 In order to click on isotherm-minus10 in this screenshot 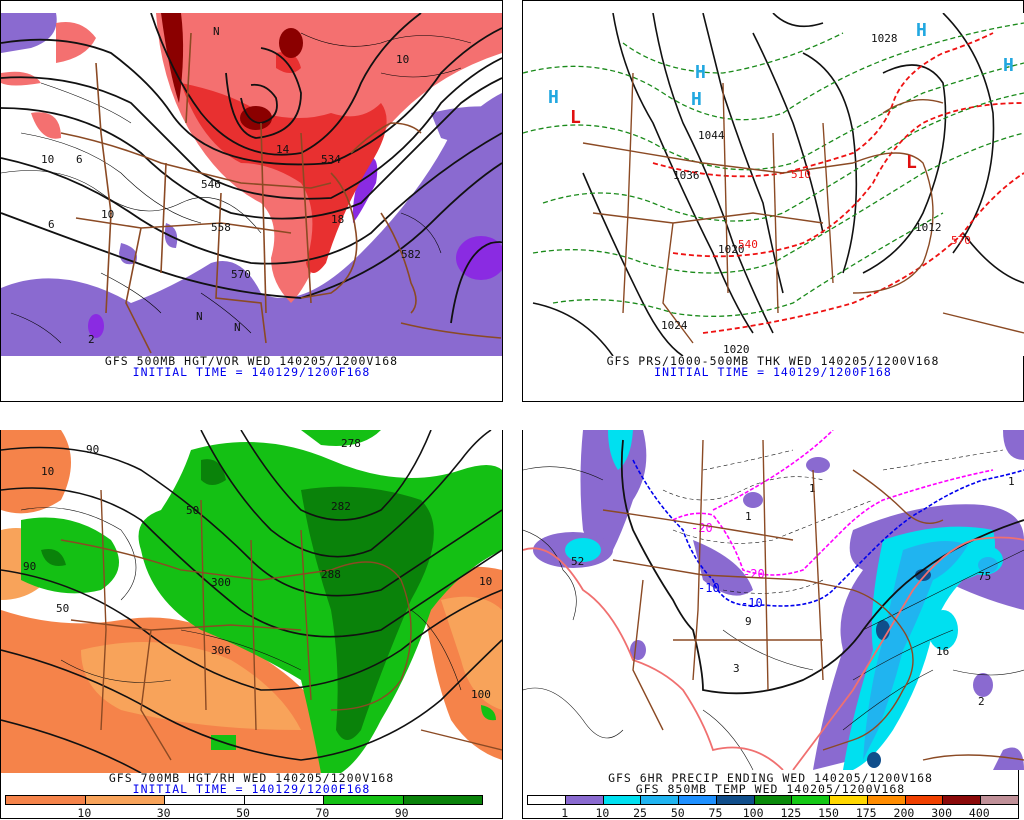, I will do `click(828, 533)`.